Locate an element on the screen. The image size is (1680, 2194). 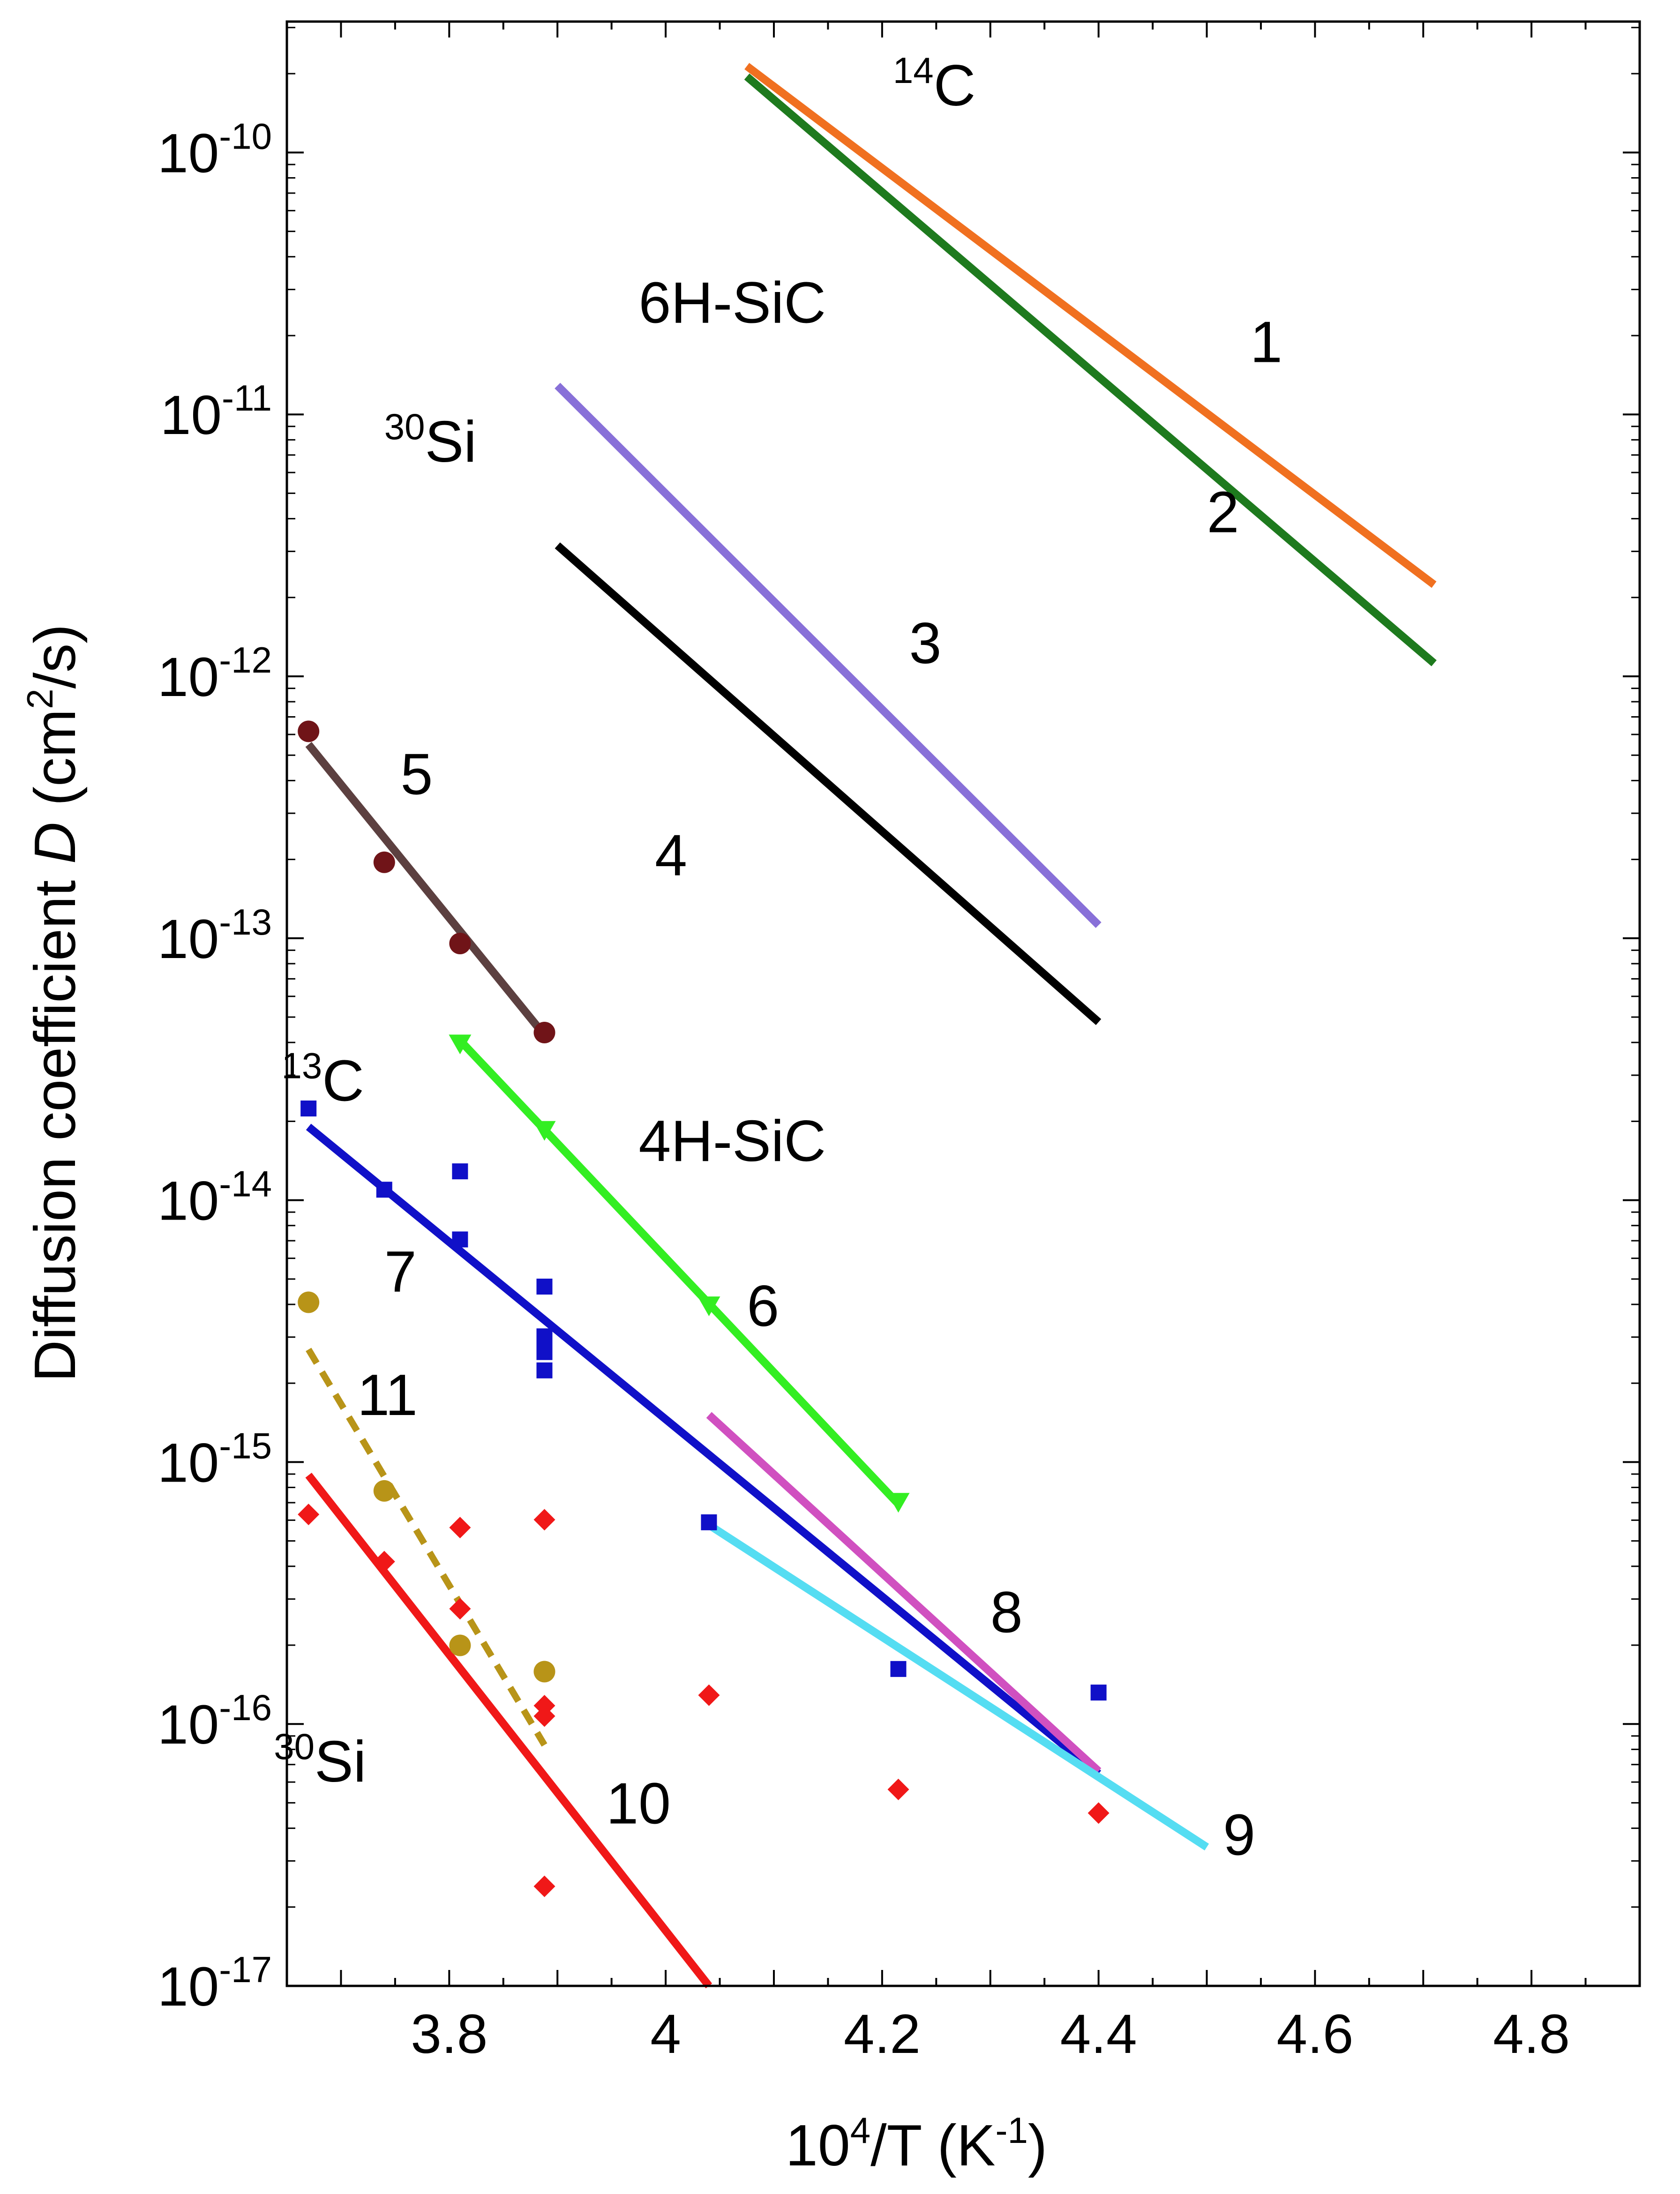
y-tick-label: 10-14 is located at coordinates (215, 1197).